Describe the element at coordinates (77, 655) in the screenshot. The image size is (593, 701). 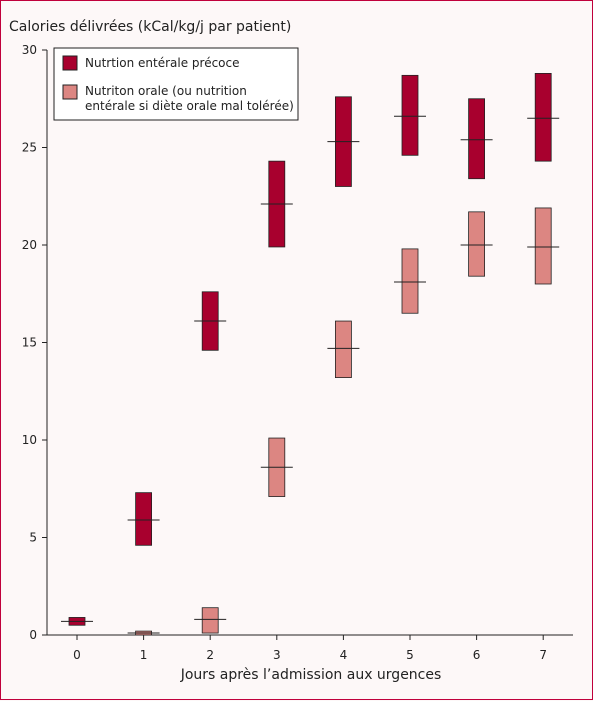
I see `x-tick-label-0: 0` at that location.